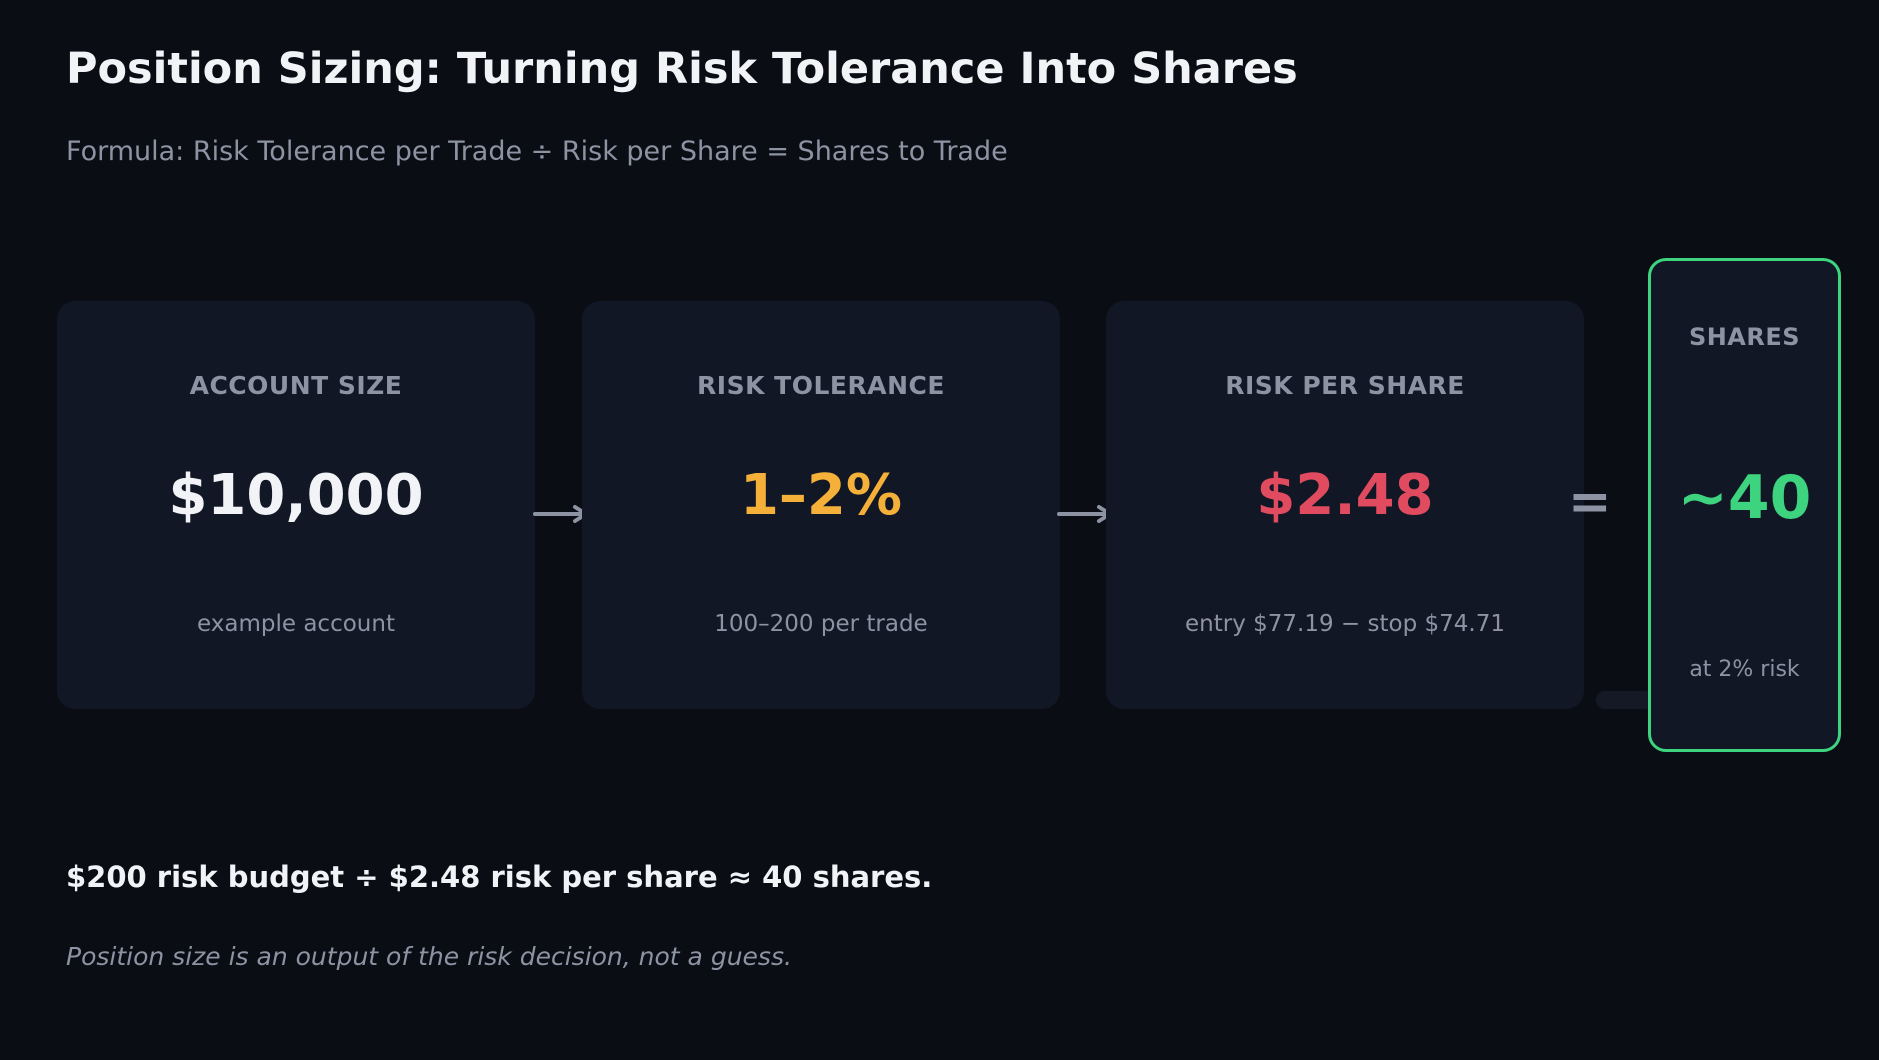 Image resolution: width=1879 pixels, height=1060 pixels. What do you see at coordinates (1345, 624) in the screenshot?
I see `risk-per-share-note: entry $77.19 − stop $74.71` at bounding box center [1345, 624].